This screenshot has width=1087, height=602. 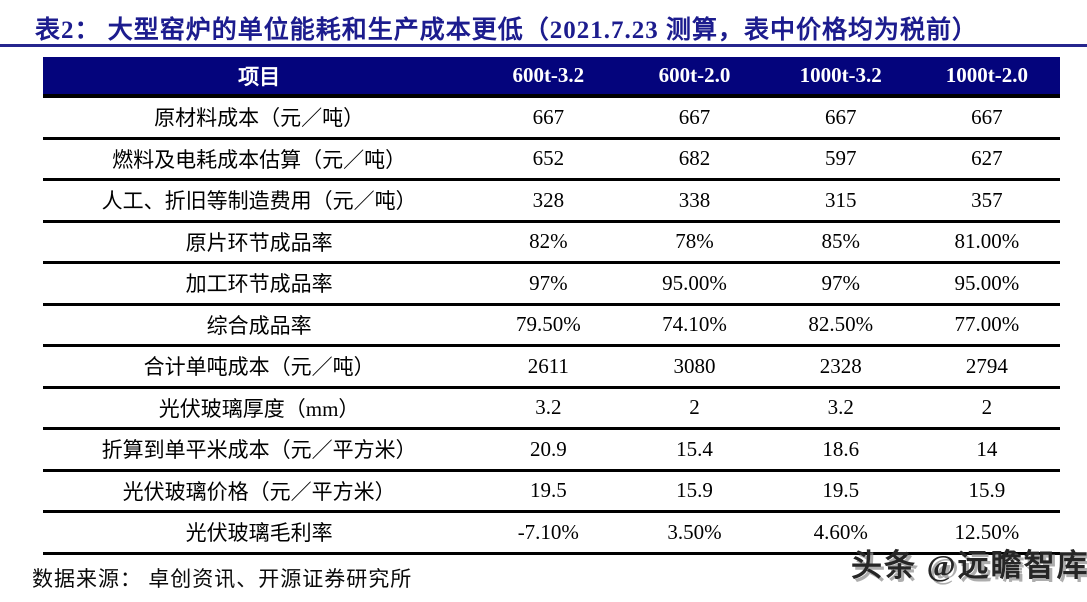 I want to click on table-row: 合计单吨成本（元／吨） 2611 3080 2328 2794, so click(x=551, y=367).